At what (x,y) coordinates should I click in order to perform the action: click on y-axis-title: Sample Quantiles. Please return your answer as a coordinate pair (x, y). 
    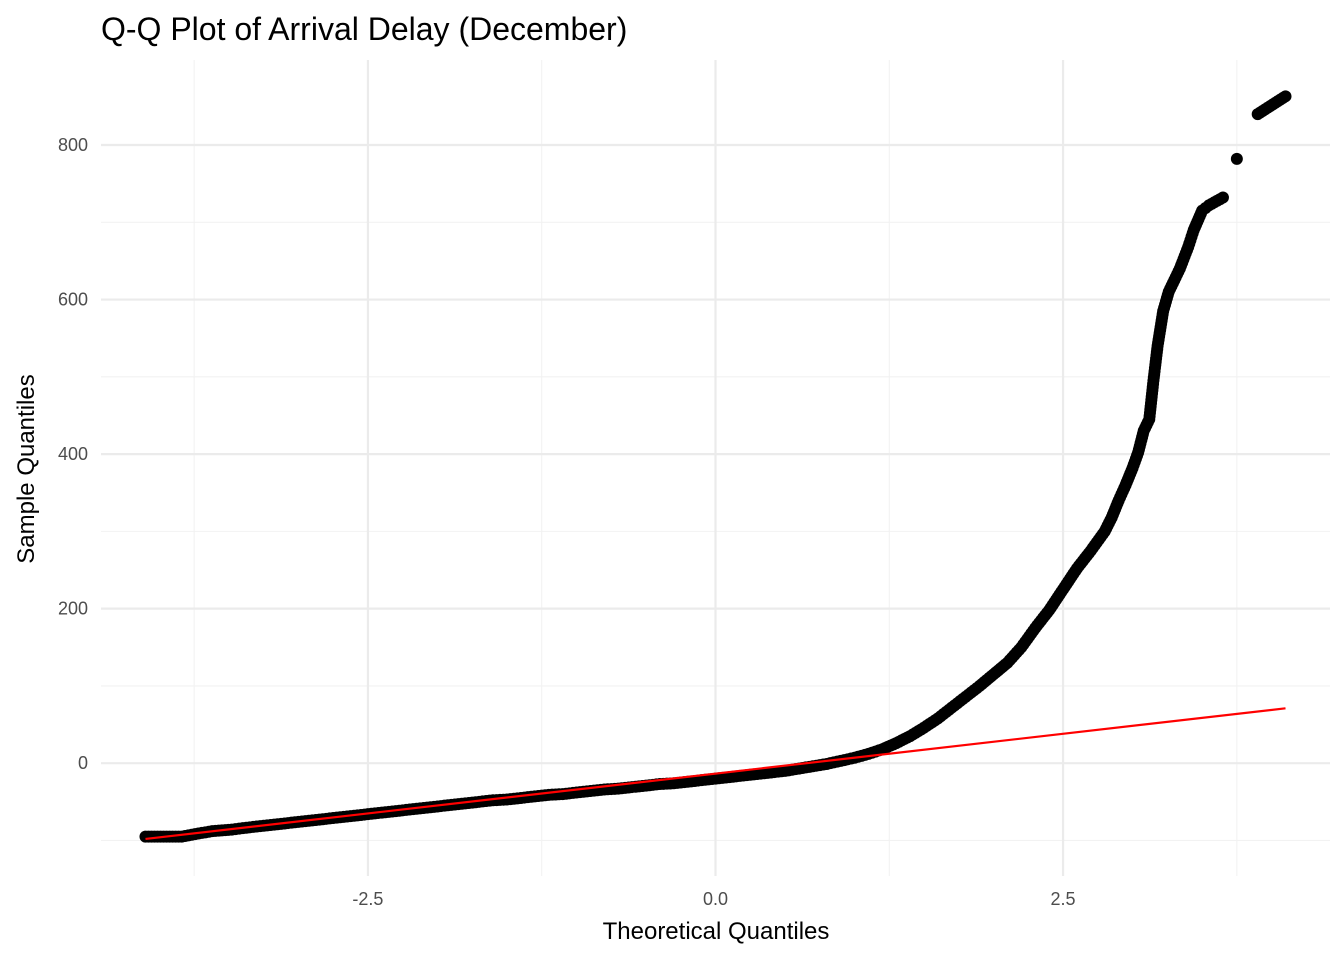
    Looking at the image, I should click on (26, 468).